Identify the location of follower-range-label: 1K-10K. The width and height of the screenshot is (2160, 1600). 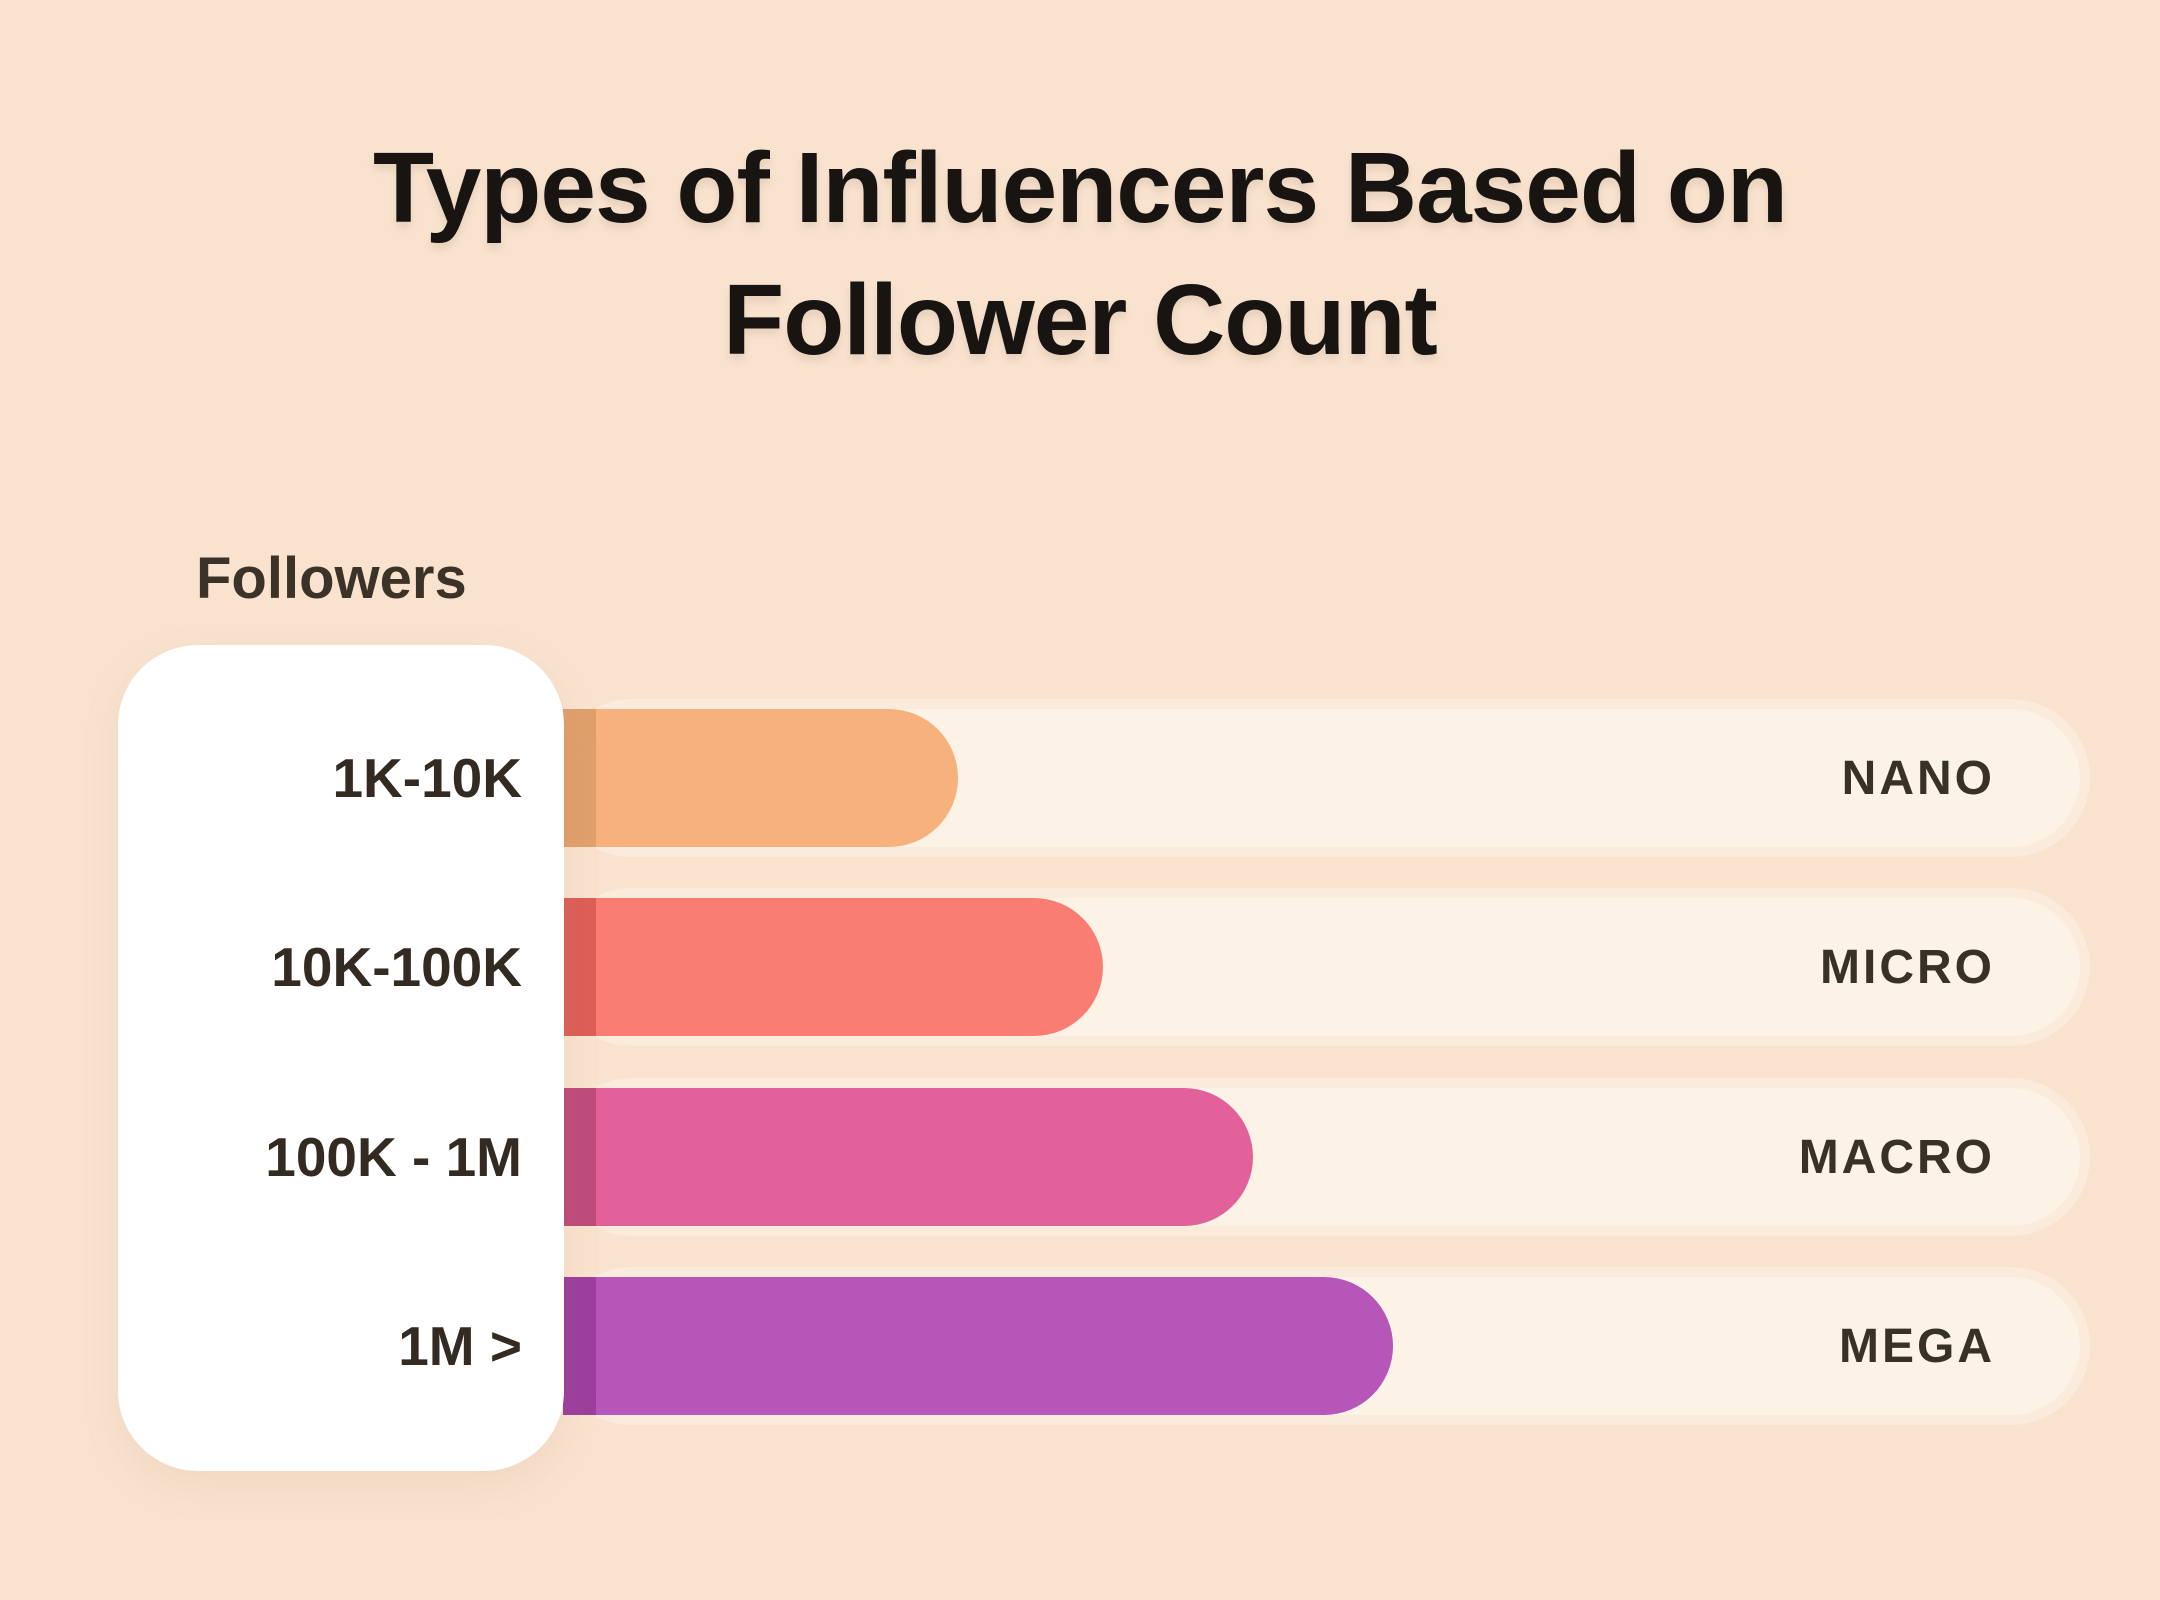
(427, 778).